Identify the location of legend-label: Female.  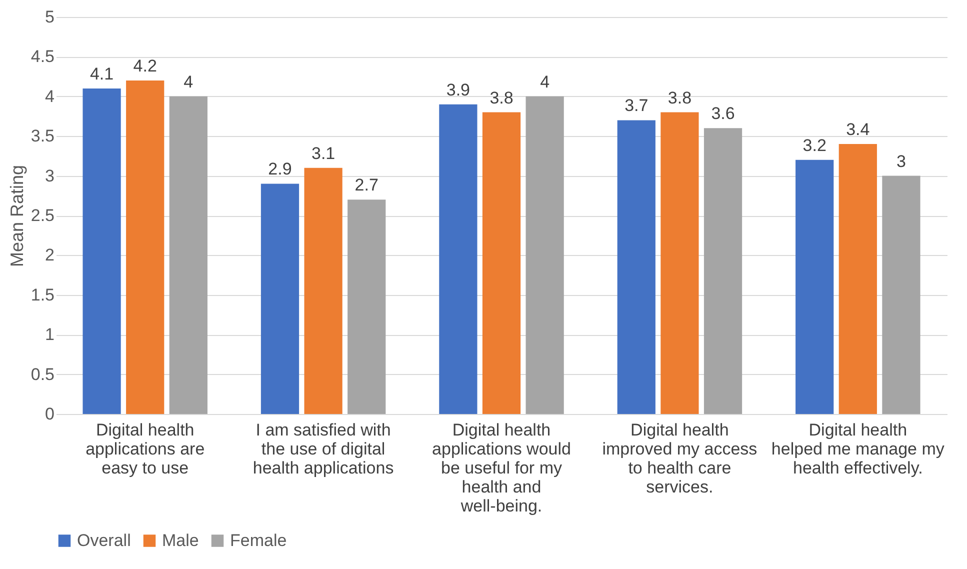
(258, 540).